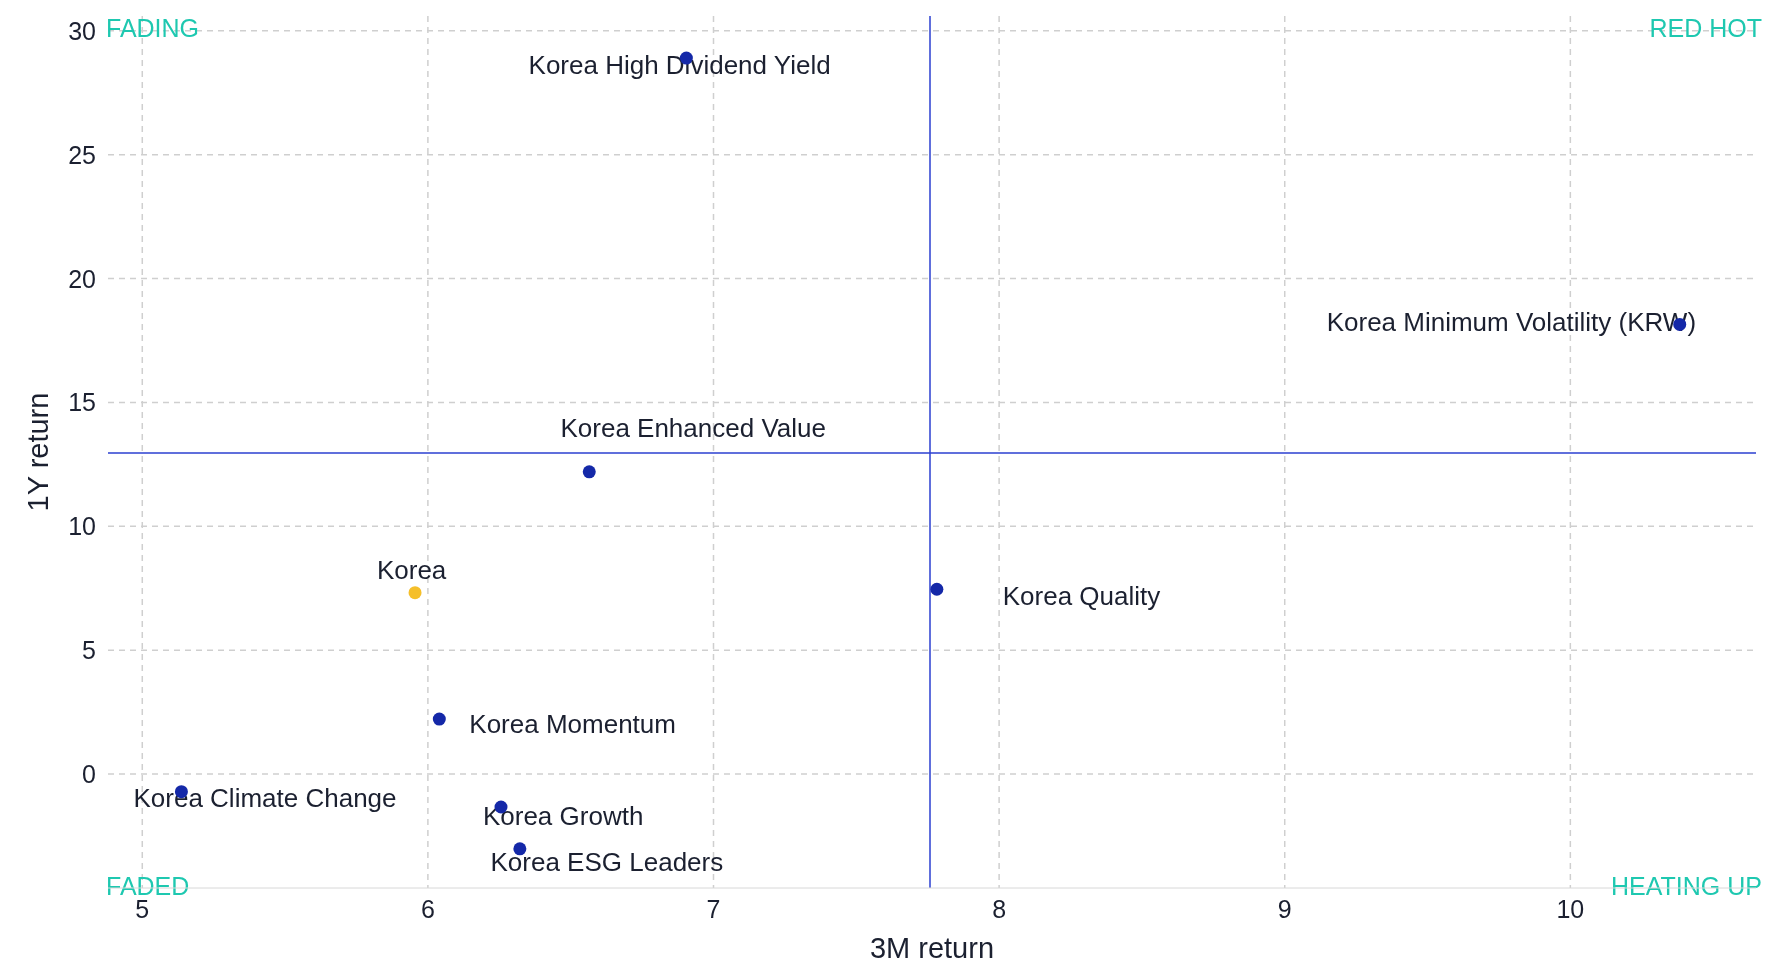 This screenshot has height=978, width=1773. Describe the element at coordinates (1284, 909) in the screenshot. I see `x-tick-label: 9` at that location.